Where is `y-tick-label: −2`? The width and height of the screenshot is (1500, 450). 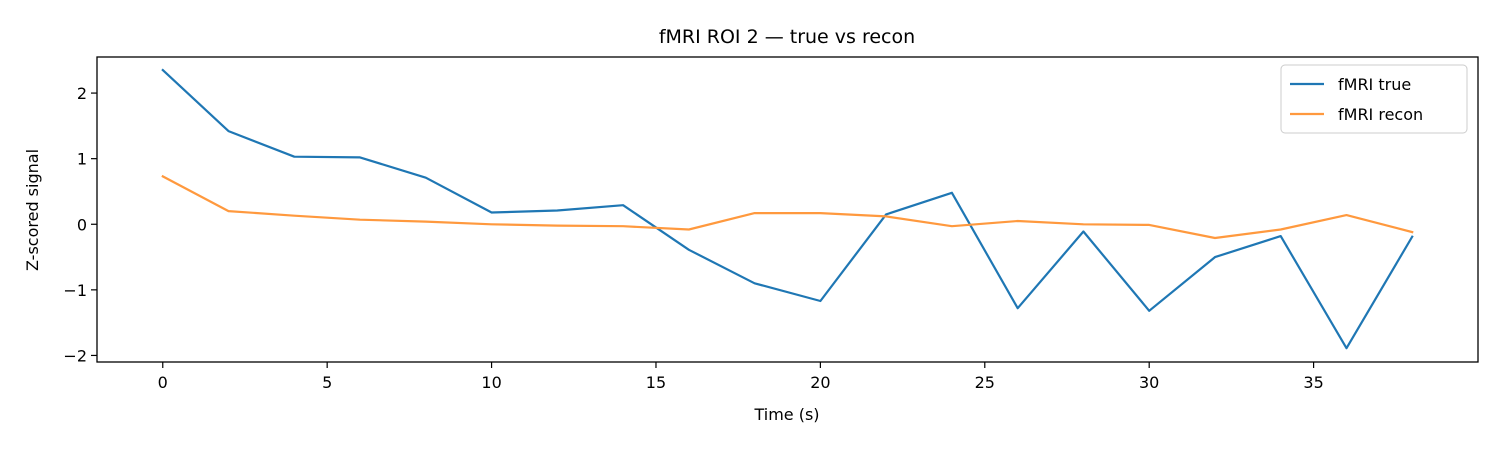
y-tick-label: −2 is located at coordinates (75, 355).